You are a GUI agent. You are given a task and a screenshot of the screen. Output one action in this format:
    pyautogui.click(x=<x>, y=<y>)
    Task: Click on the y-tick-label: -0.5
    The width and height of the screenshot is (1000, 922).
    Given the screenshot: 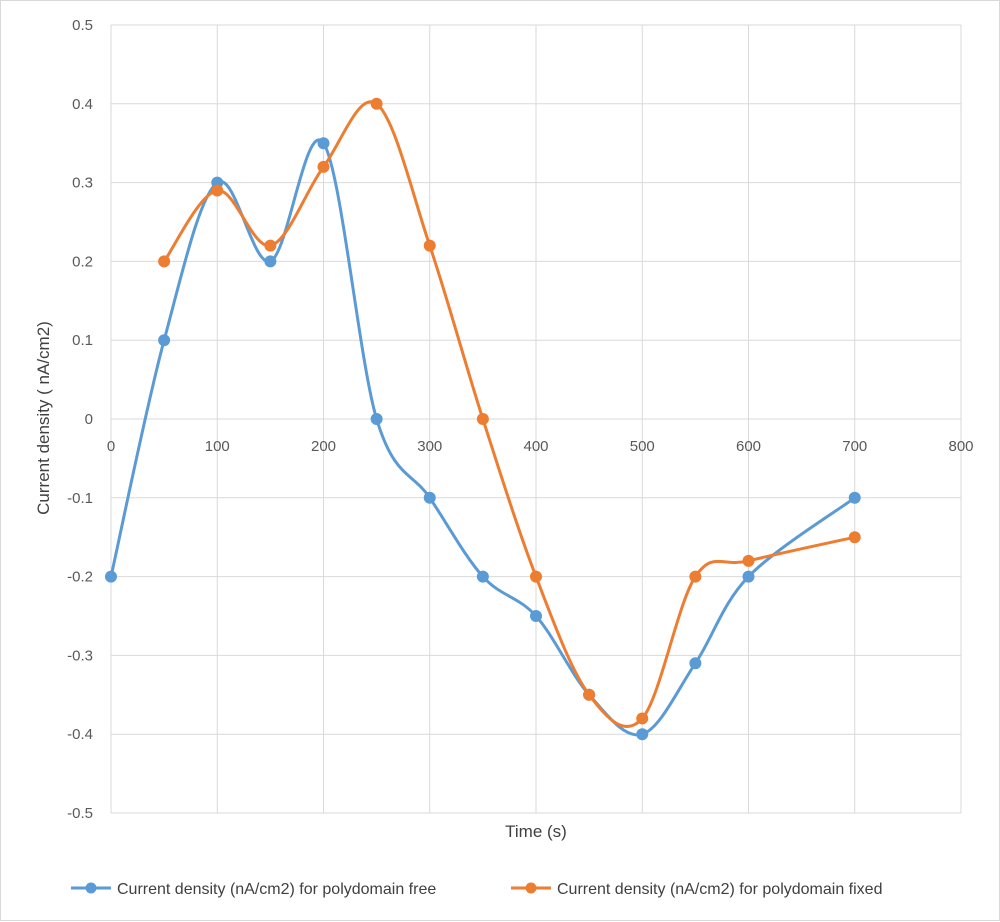 What is the action you would take?
    pyautogui.click(x=80, y=813)
    